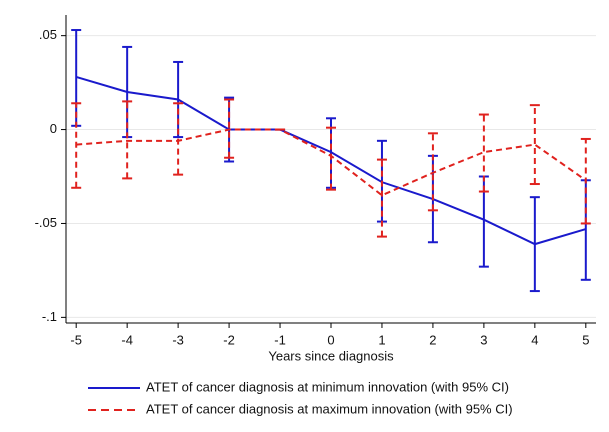 The height and width of the screenshot is (432, 609). I want to click on x-tick-label: -1, so click(280, 339).